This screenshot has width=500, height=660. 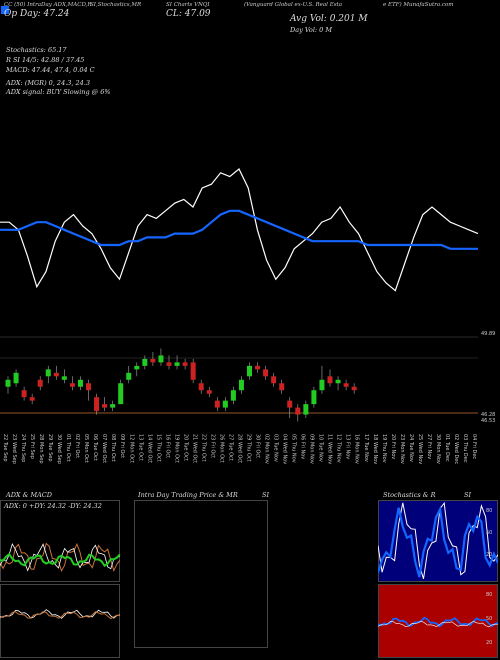 What do you see at coordinates (58, 92) in the screenshot?
I see `adx-signal: ADX signal: BUY Slowing @ 6%` at bounding box center [58, 92].